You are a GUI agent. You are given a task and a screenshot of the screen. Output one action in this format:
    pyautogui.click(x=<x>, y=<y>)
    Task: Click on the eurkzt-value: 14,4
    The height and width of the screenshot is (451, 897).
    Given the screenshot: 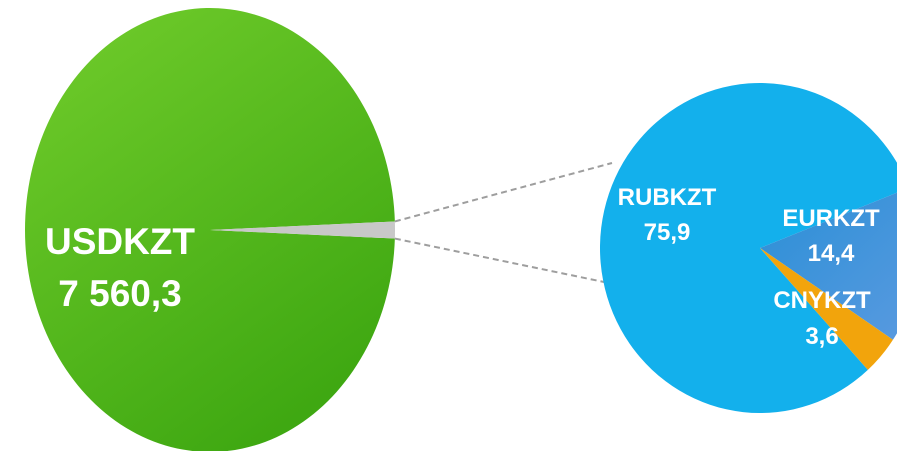 What is the action you would take?
    pyautogui.click(x=831, y=253)
    